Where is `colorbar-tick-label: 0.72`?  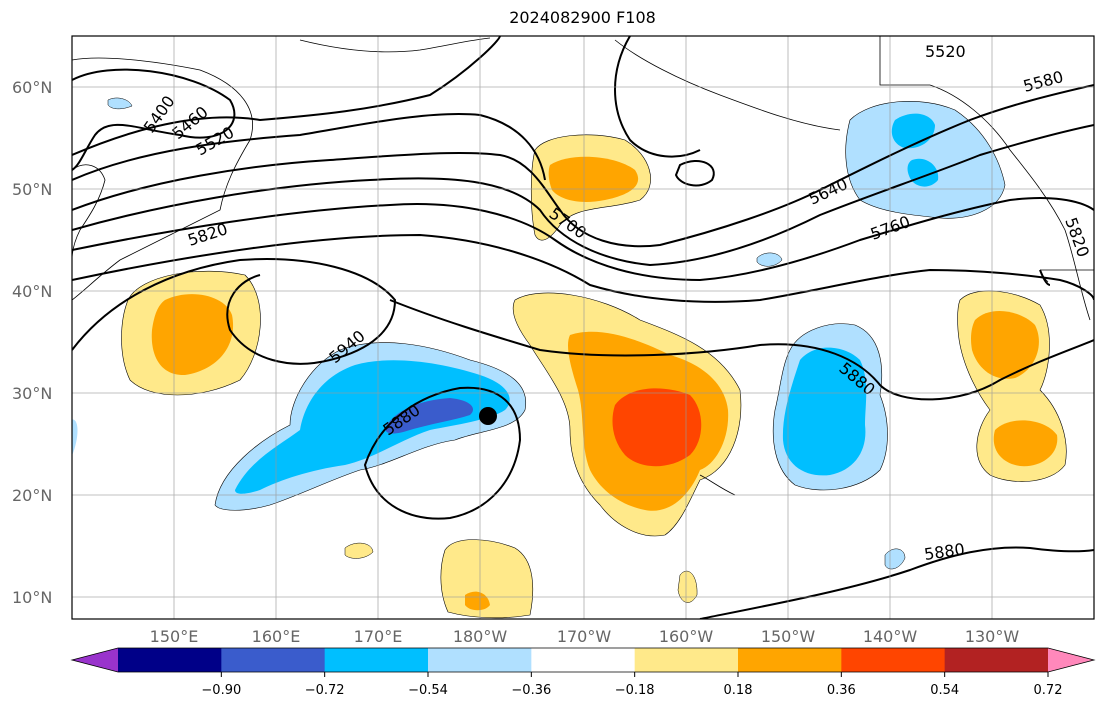
colorbar-tick-label: 0.72 is located at coordinates (1048, 690).